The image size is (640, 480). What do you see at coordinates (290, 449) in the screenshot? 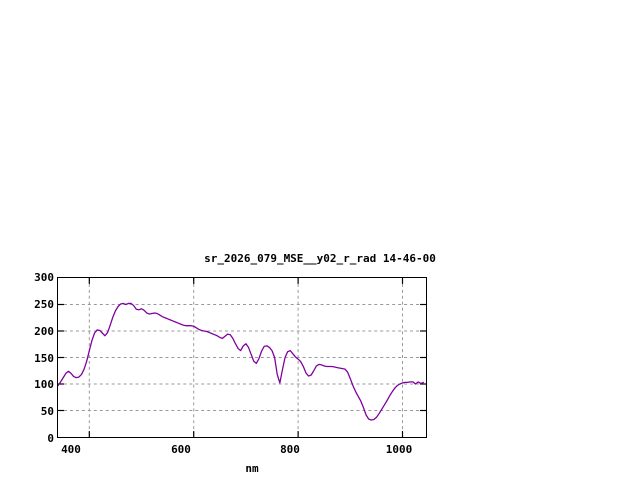
I see `xtick-label-800: 800` at bounding box center [290, 449].